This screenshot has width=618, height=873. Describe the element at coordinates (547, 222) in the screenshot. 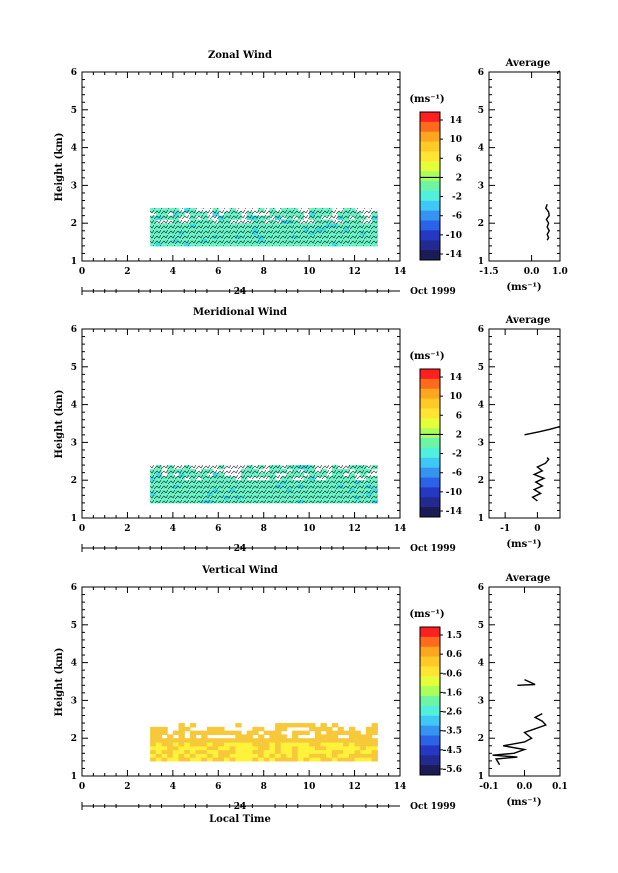

I see `average-profile-line` at that location.